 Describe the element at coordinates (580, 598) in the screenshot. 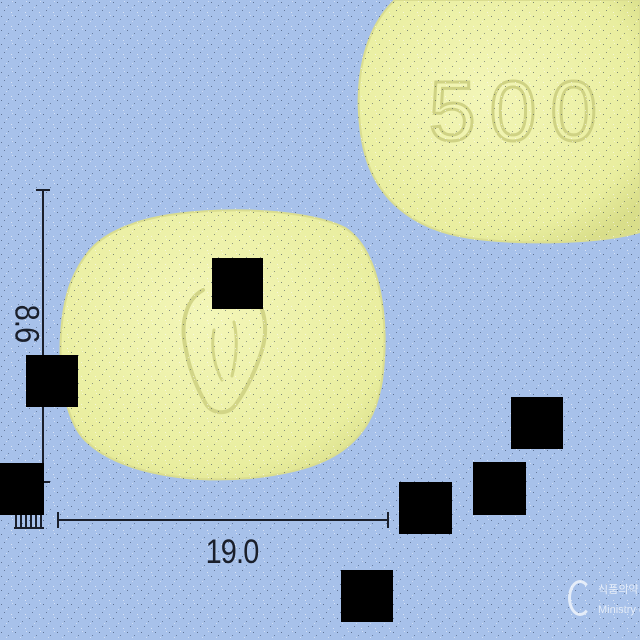

I see `ministry-logo-icon` at that location.